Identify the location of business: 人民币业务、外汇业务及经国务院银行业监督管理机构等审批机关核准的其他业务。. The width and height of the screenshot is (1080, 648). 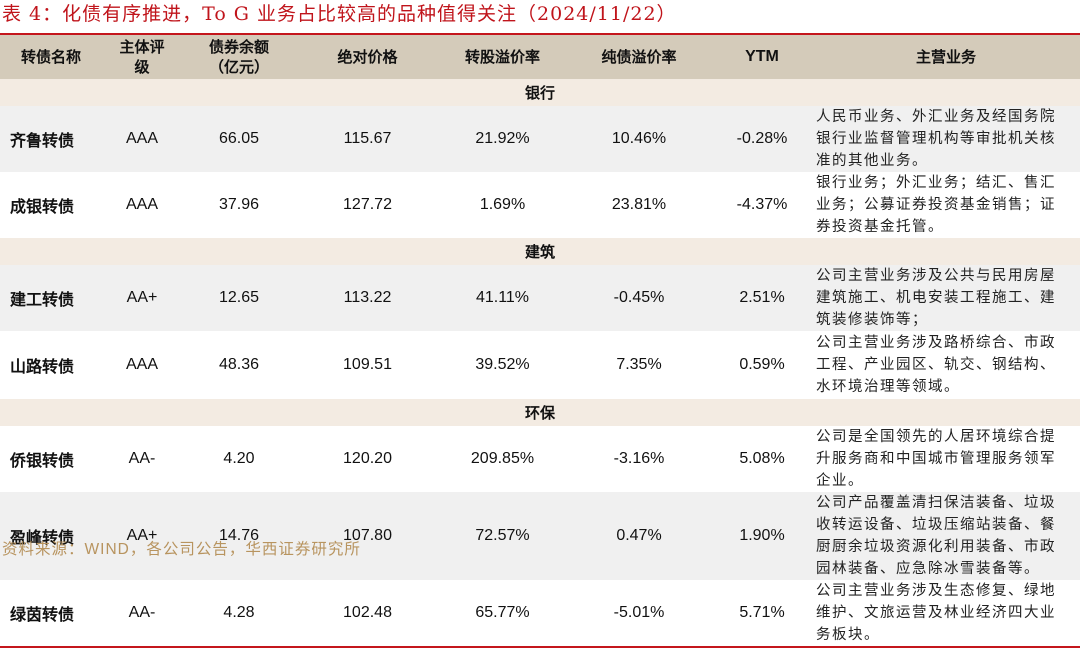
(946, 139).